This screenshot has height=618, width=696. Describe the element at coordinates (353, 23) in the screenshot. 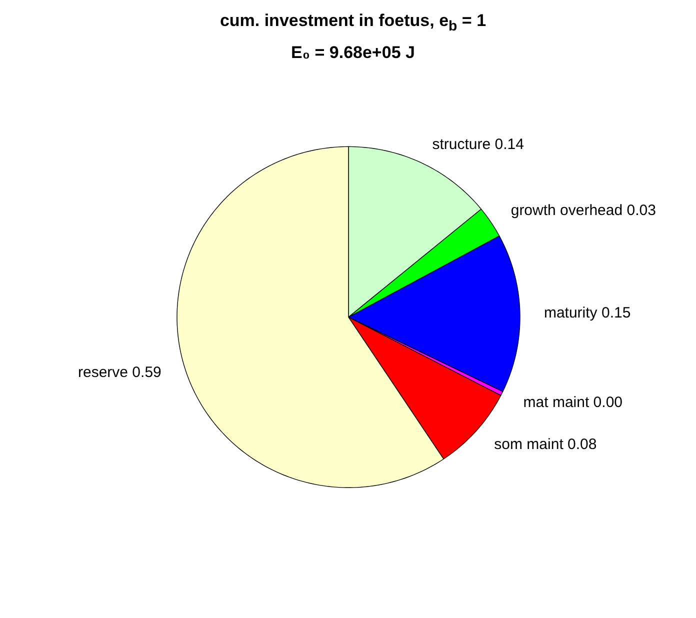

I see `chart-title: cum. investment in foetus, e$_{b}$ = 1` at that location.